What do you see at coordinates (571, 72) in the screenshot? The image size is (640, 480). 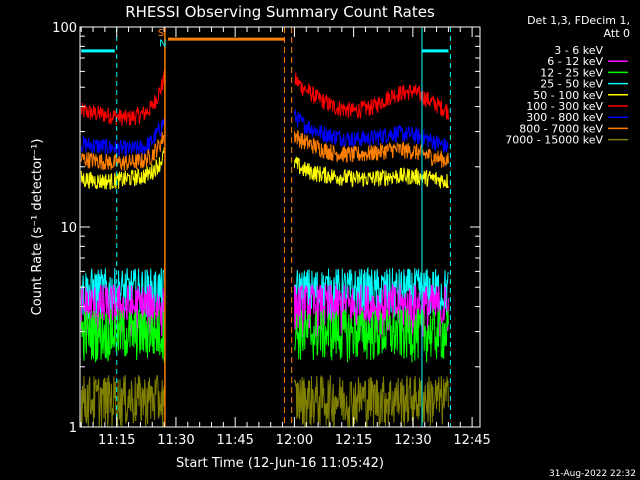 I see `legend-entry-label-2: 12 - 25 keV` at bounding box center [571, 72].